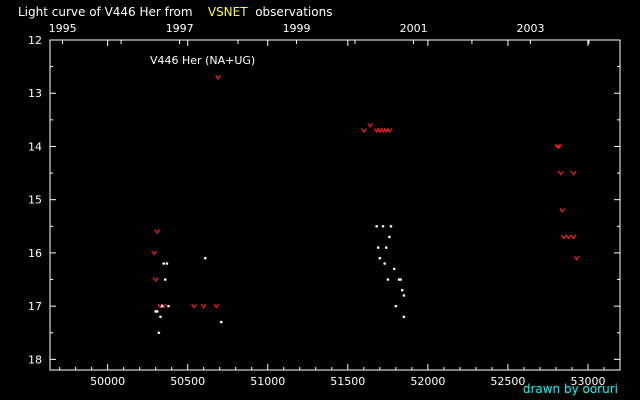 The width and height of the screenshot is (640, 400). Describe the element at coordinates (180, 28) in the screenshot. I see `year-label: 1997` at that location.